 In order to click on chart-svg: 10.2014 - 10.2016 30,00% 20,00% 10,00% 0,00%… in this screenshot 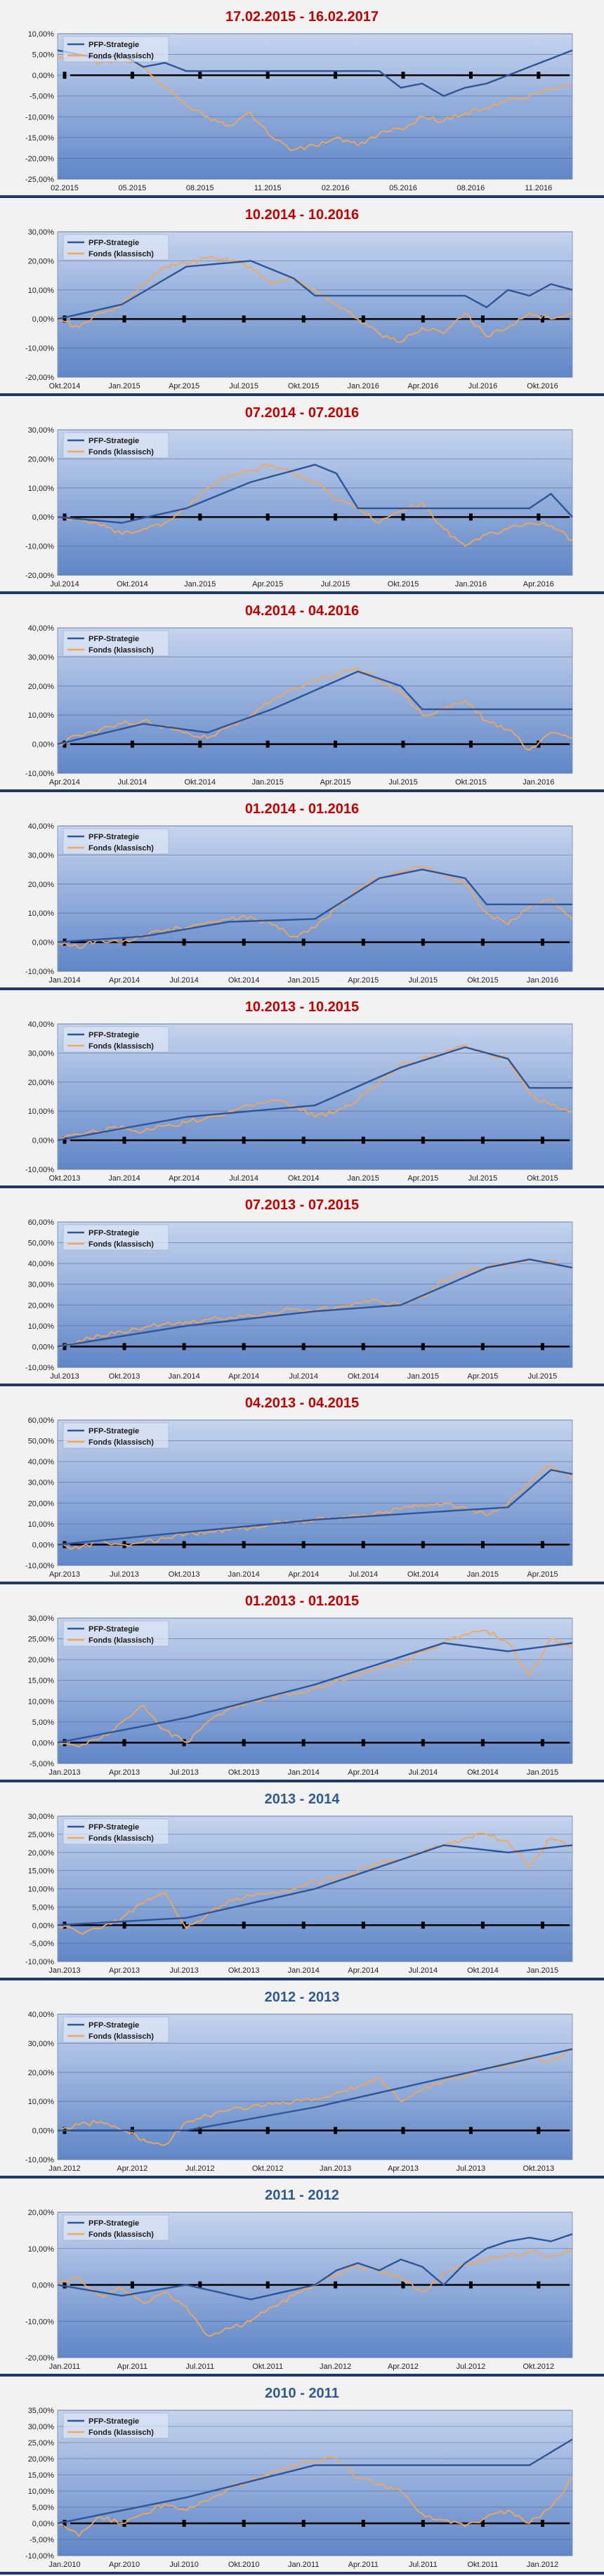, I will do `click(299, 298)`.